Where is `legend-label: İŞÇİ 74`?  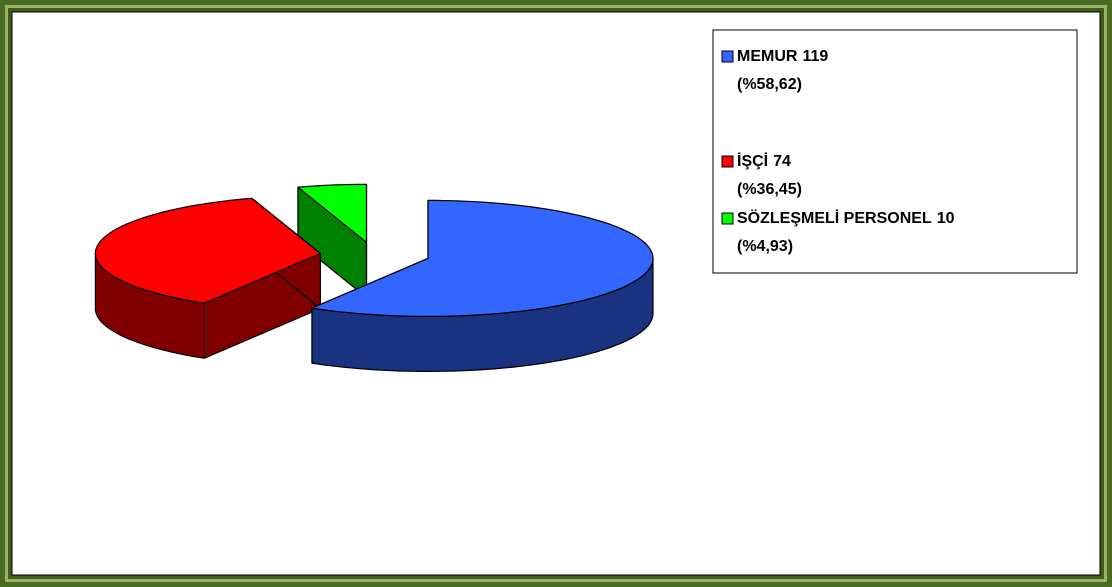 legend-label: İŞÇİ 74 is located at coordinates (764, 161).